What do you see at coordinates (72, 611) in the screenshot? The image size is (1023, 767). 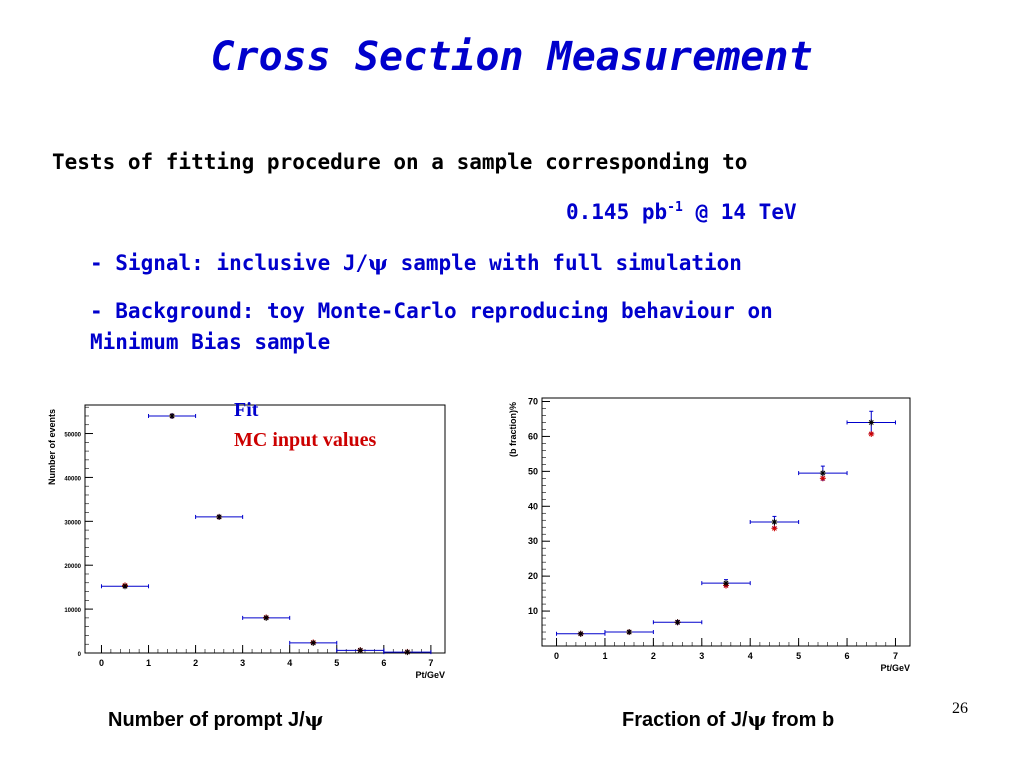 I see `y-tick-label: 10000` at bounding box center [72, 611].